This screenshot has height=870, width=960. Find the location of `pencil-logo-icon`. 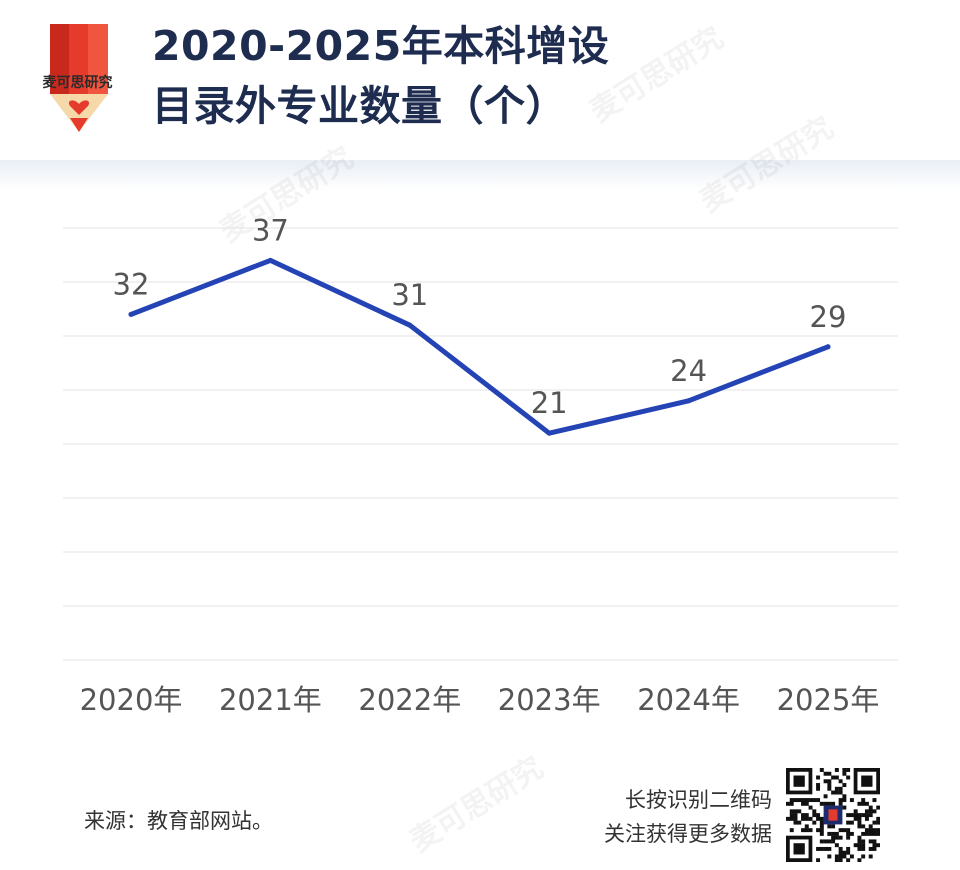

pencil-logo-icon is located at coordinates (79, 78).